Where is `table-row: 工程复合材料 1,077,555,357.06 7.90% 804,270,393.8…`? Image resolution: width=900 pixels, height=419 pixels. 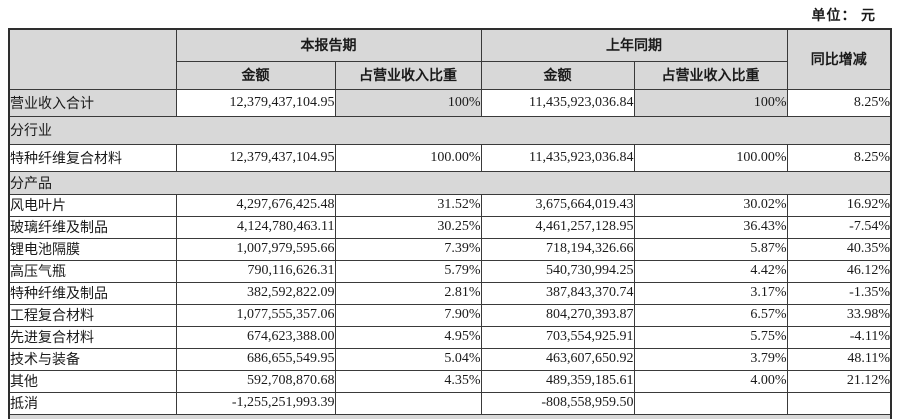
table-row: 工程复合材料 1,077,555,357.06 7.90% 804,270,393.8… is located at coordinates (450, 315).